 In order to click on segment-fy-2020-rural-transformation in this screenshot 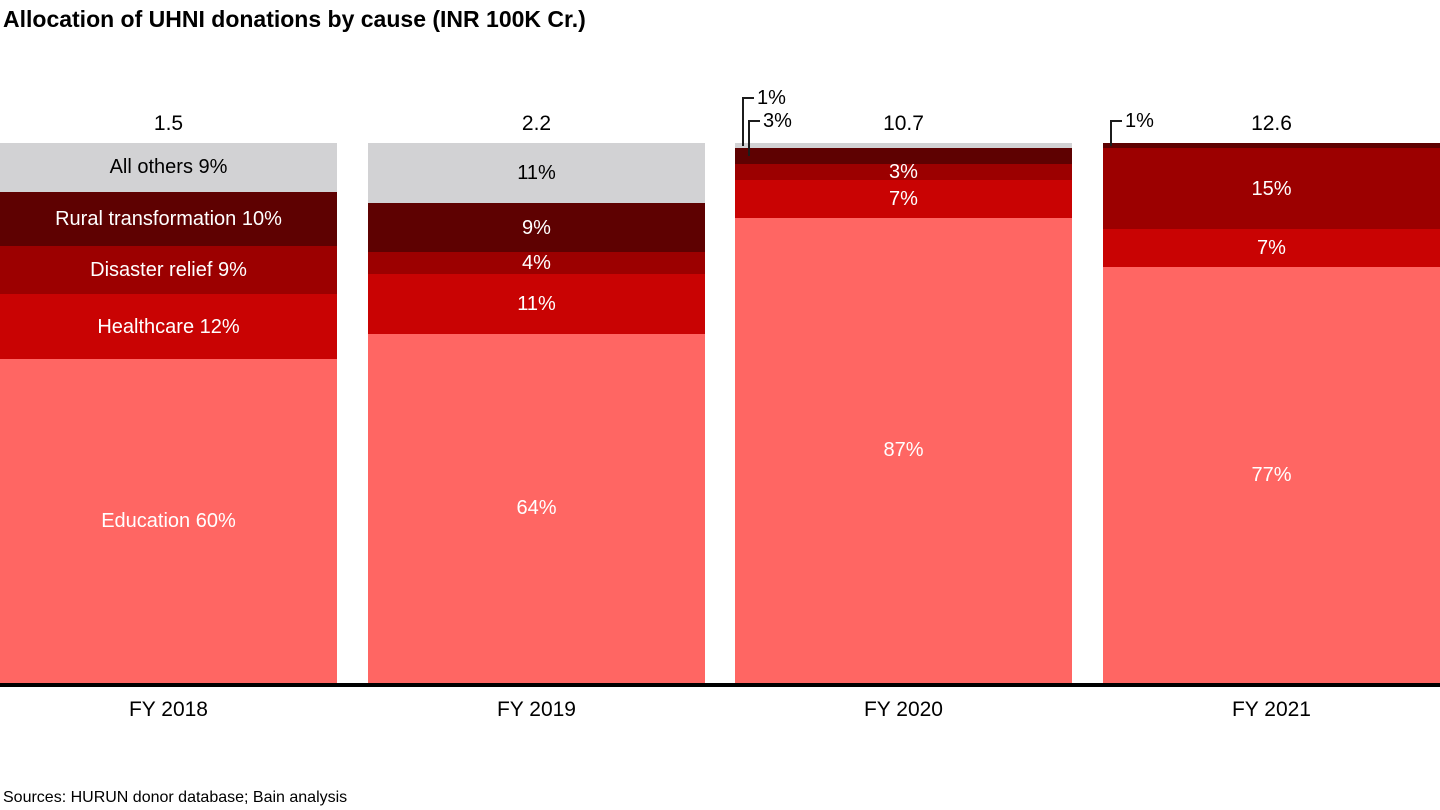, I will do `click(903, 156)`.